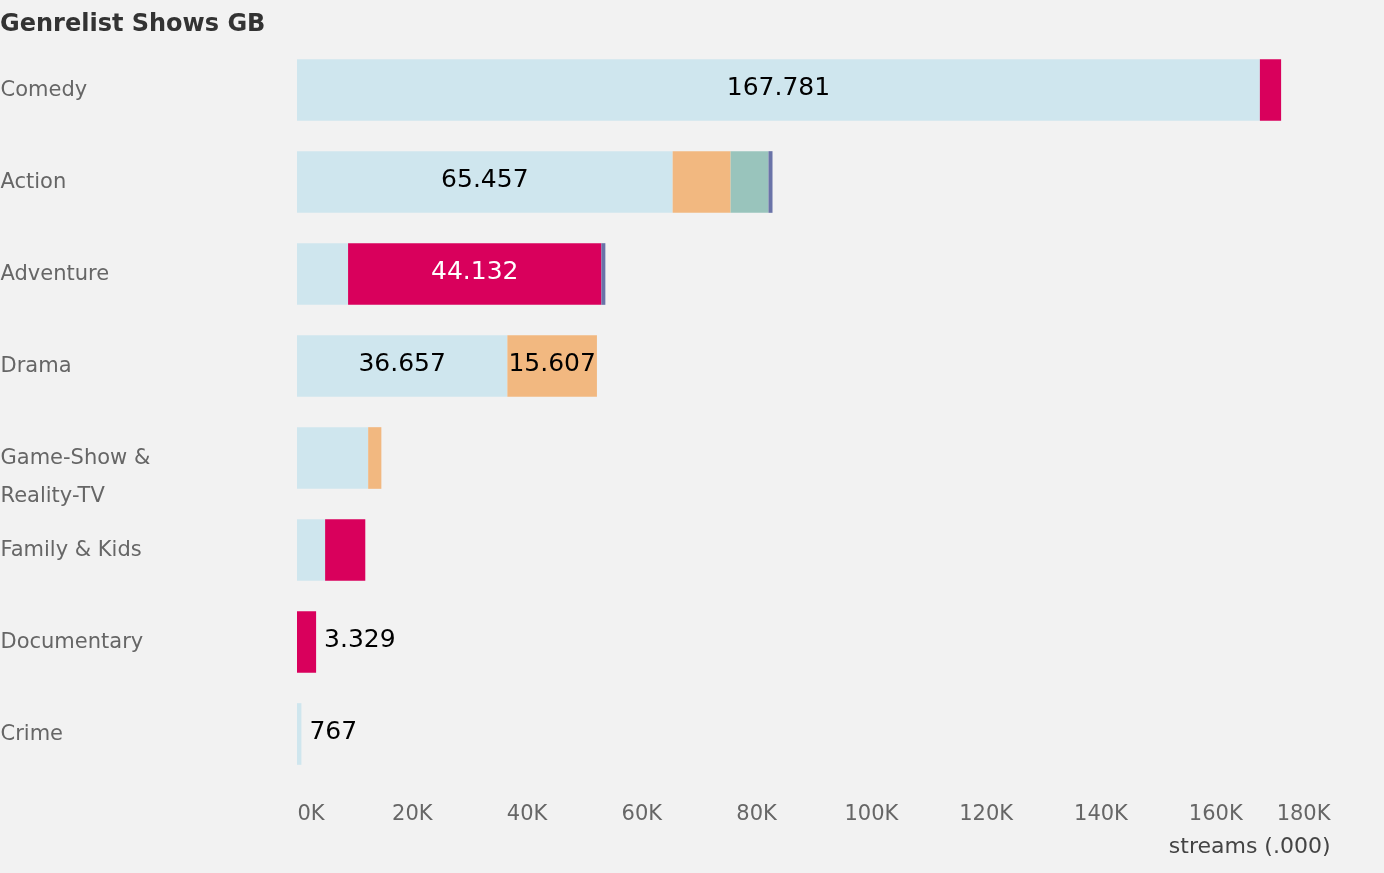 The image size is (1384, 873). What do you see at coordinates (44, 89) in the screenshot?
I see `y-tick-label: Comedy` at bounding box center [44, 89].